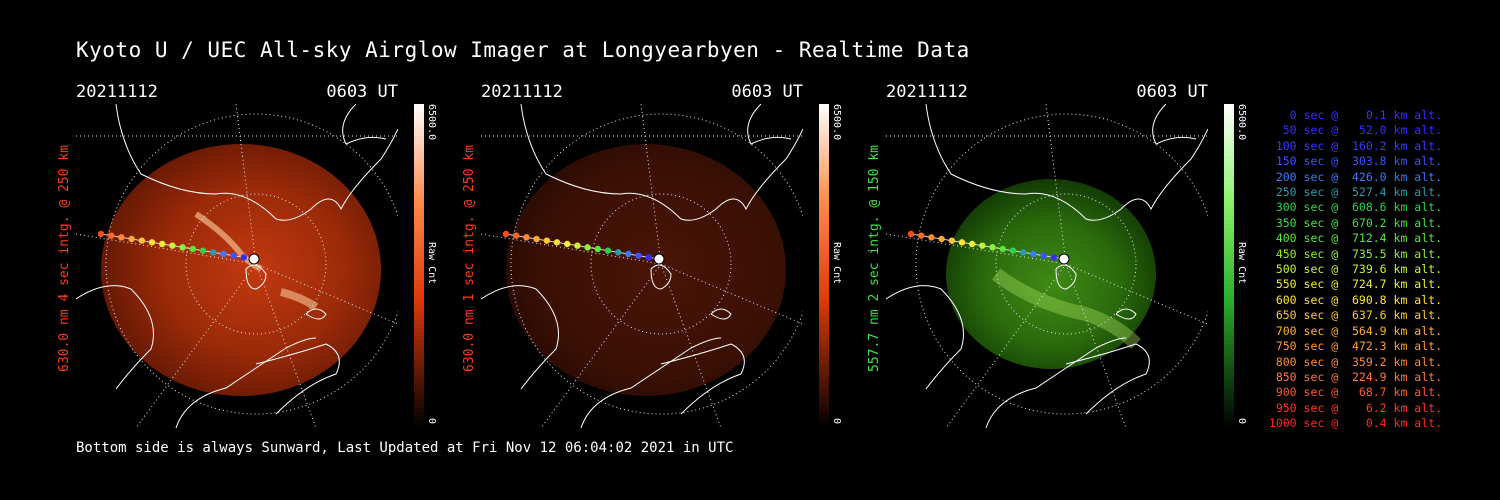  Describe the element at coordinates (1355, 115) in the screenshot. I see `legend-entry: 0 sec @ 0.1 km alt.` at that location.